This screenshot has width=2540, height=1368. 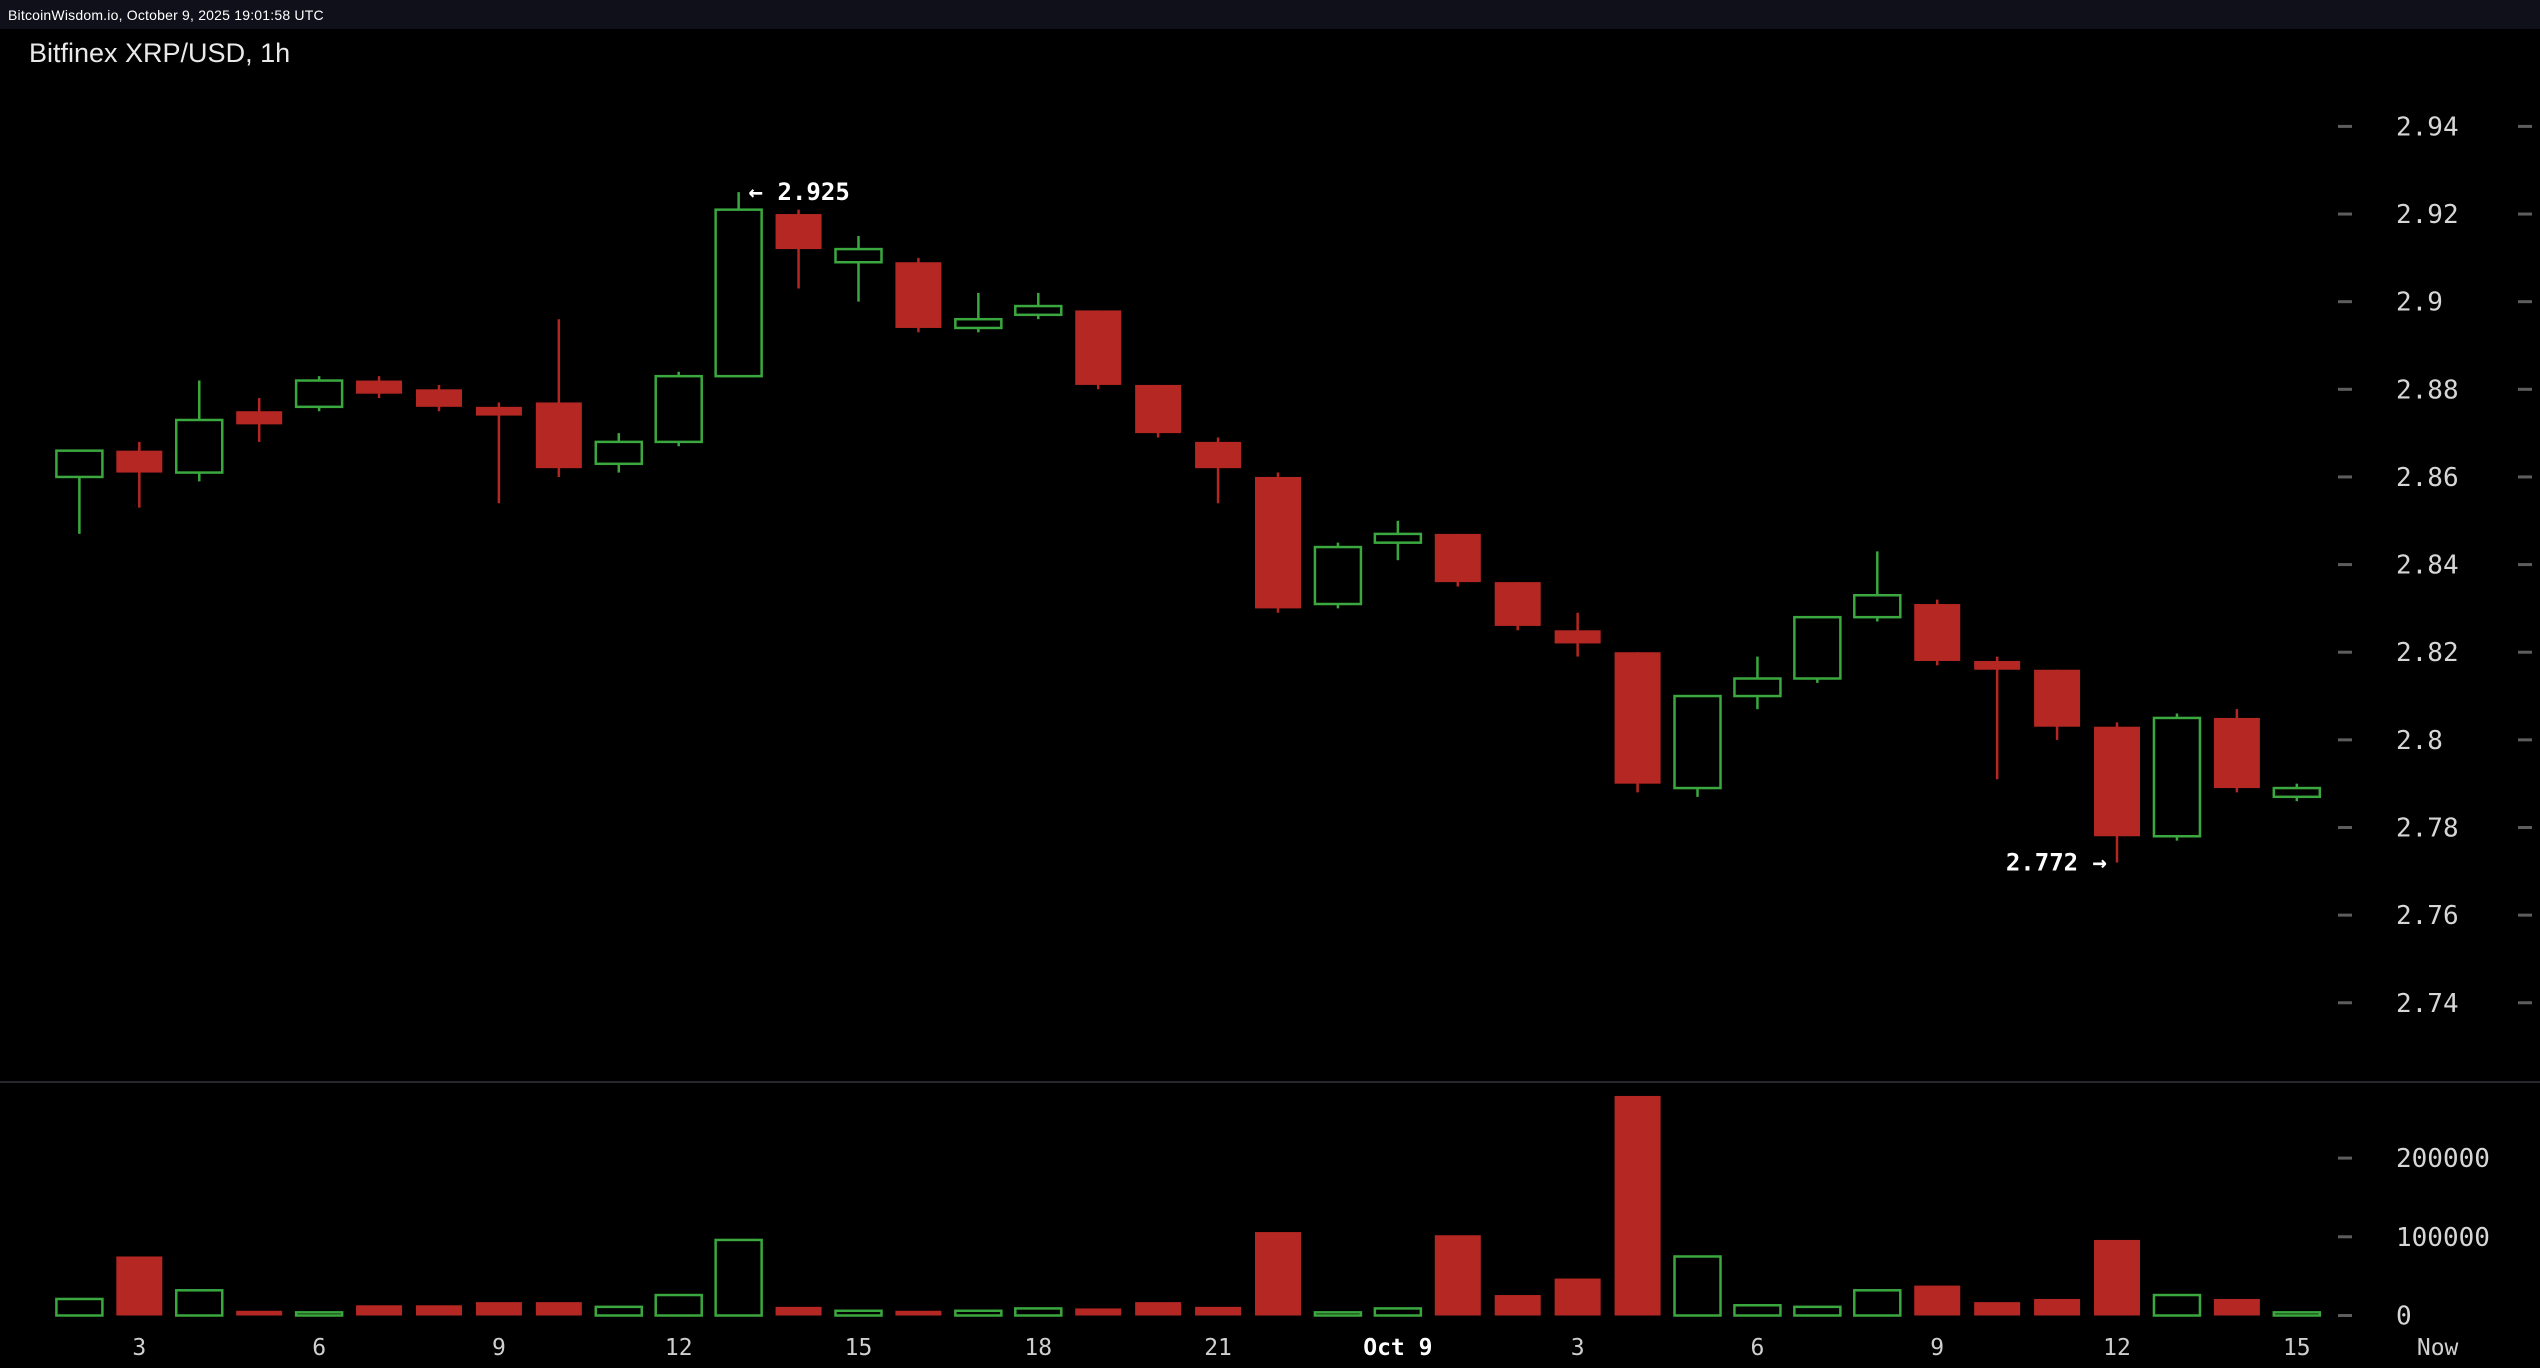 What do you see at coordinates (2443, 1238) in the screenshot?
I see `volume-axis-label: 100000` at bounding box center [2443, 1238].